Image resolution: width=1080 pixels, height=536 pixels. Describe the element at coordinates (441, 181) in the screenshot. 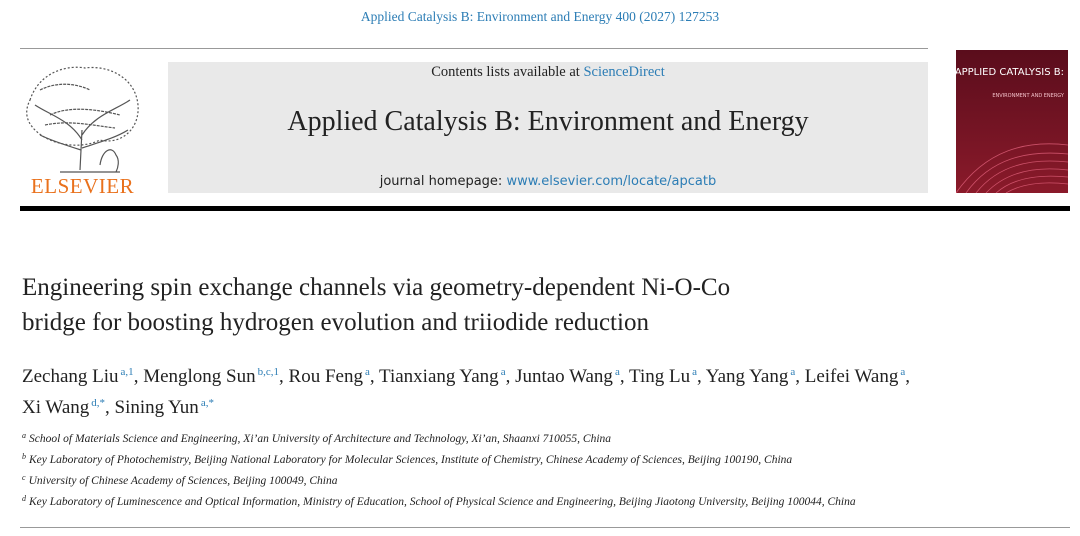

I see `homepage-prefix: journal homepage:` at that location.